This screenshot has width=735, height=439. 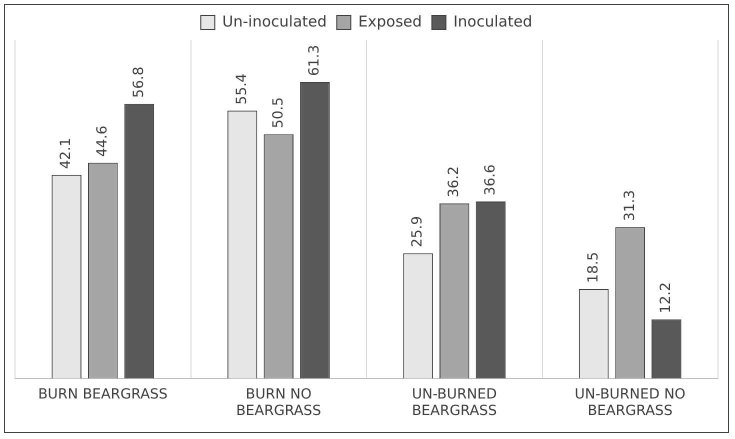 I want to click on legend-label: Exposed, so click(x=390, y=21).